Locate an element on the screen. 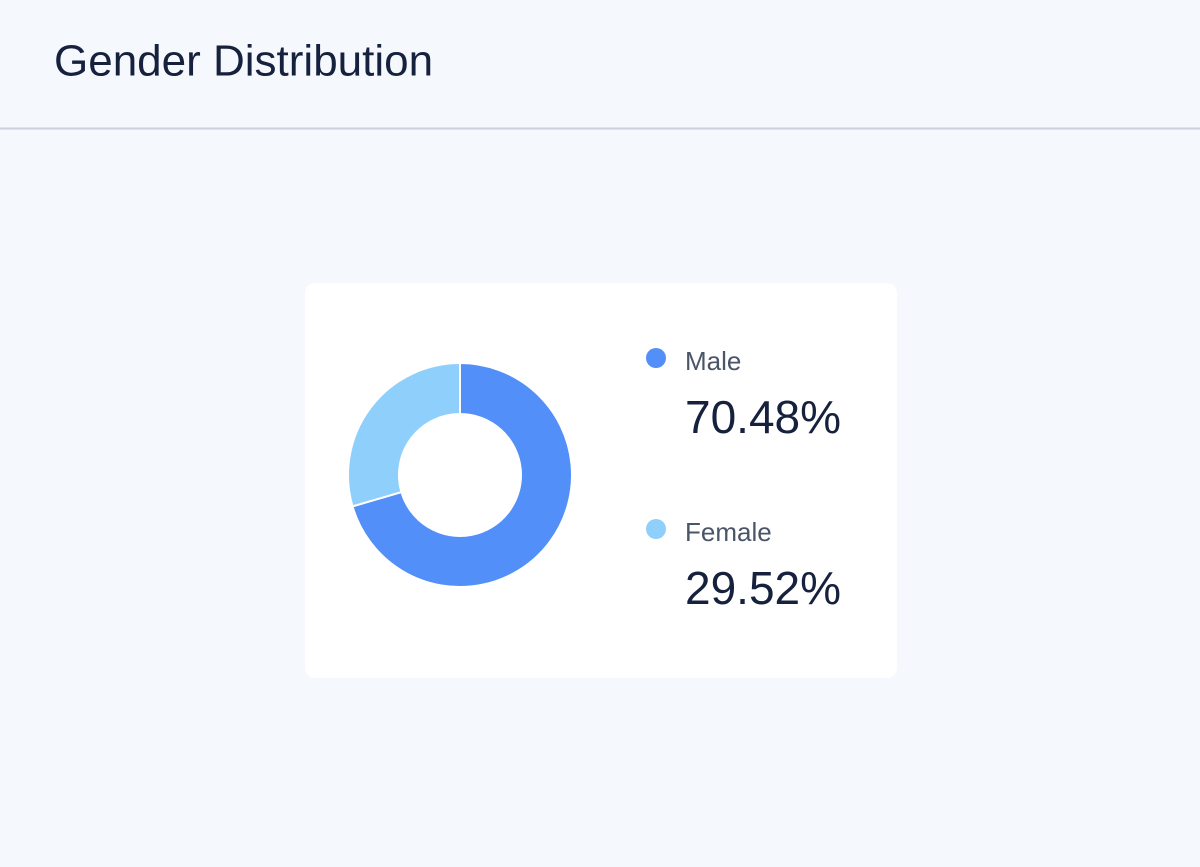 The image size is (1200, 867). legend-label: Female is located at coordinates (728, 532).